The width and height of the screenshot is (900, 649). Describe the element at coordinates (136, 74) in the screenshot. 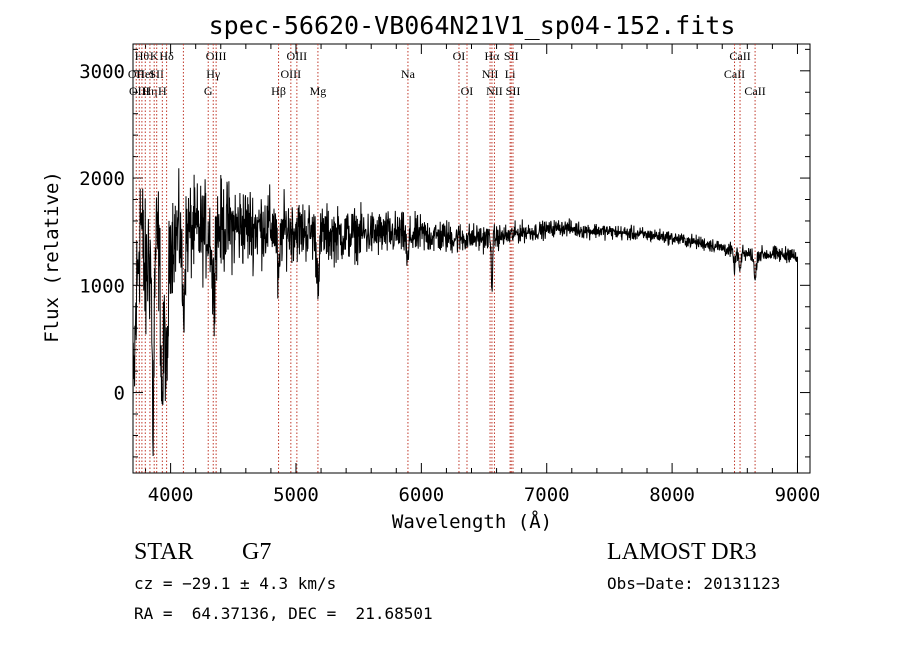

I see `spectral-line-label: OII` at that location.